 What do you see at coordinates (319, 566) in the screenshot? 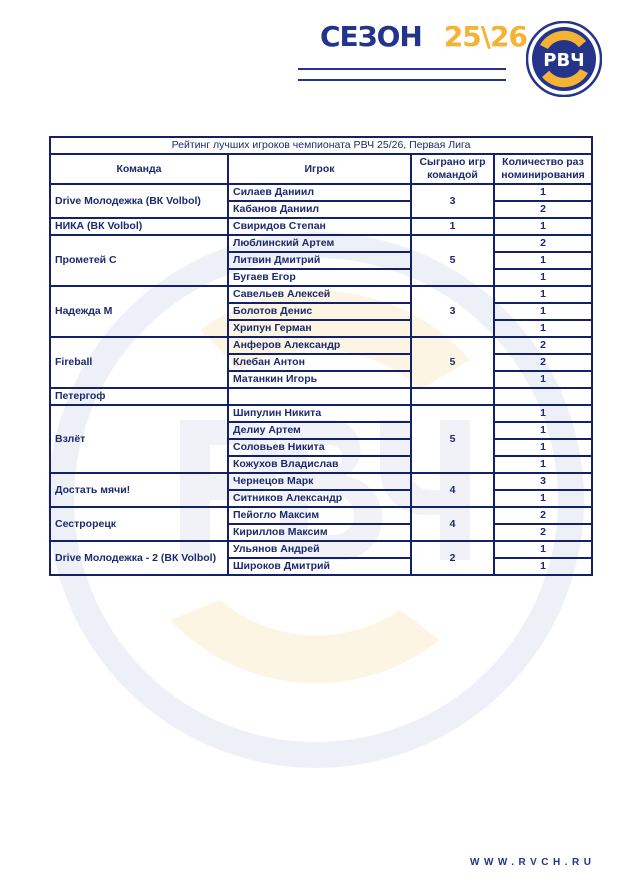
I see `player-cell: Широков Дмитрий` at bounding box center [319, 566].